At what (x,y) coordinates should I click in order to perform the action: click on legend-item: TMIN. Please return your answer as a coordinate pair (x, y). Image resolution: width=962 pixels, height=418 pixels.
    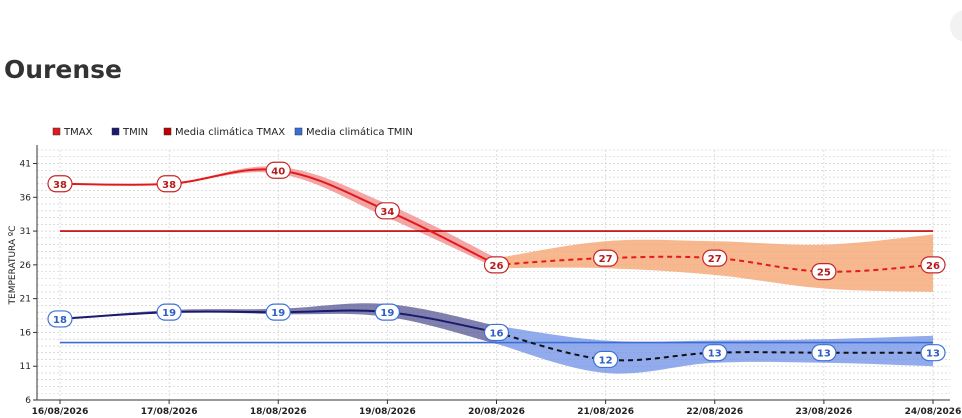
    Looking at the image, I should click on (129, 132).